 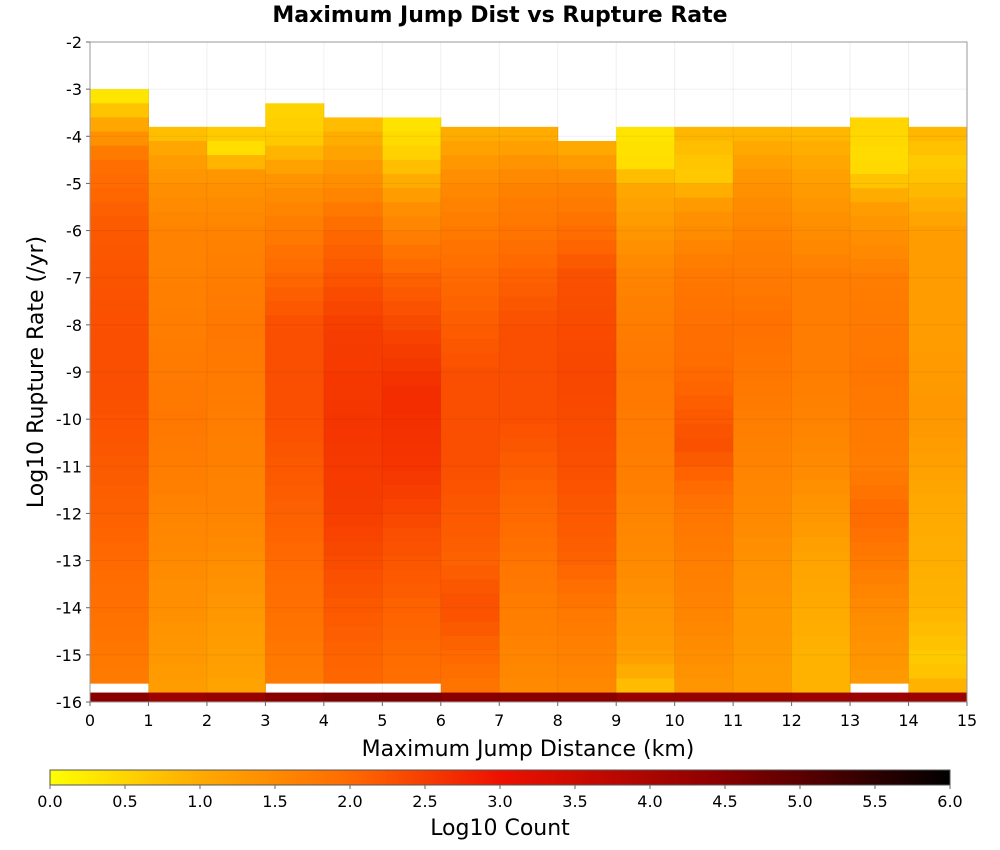 I want to click on y-tick-label: -8, so click(x=74, y=325).